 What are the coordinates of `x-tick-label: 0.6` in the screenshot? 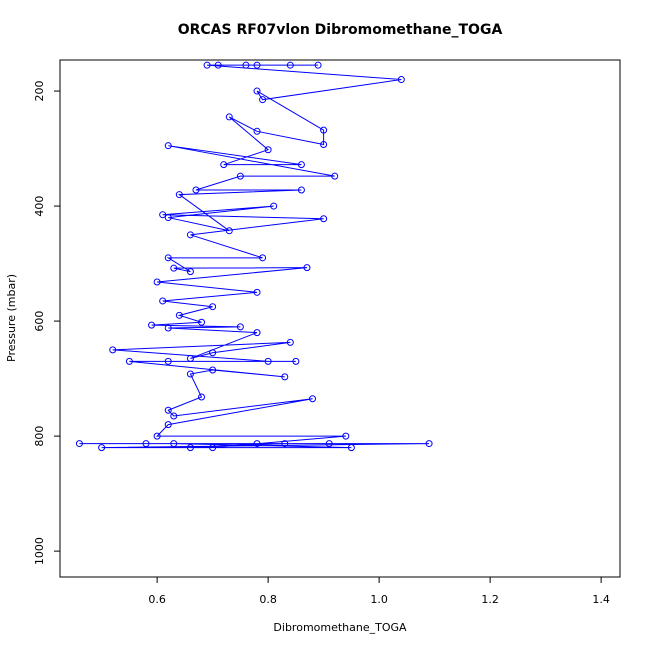 It's located at (157, 599).